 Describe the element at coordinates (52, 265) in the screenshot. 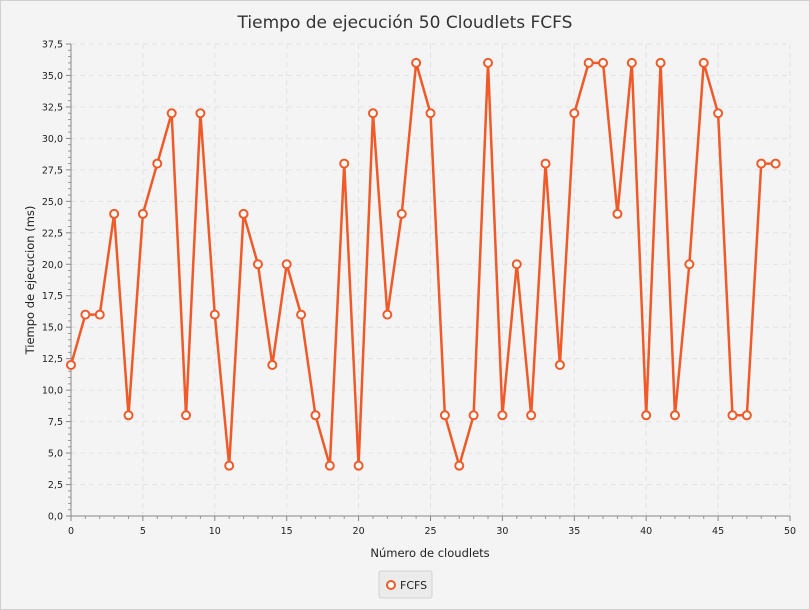

I see `y-tick-label: 20,0` at that location.